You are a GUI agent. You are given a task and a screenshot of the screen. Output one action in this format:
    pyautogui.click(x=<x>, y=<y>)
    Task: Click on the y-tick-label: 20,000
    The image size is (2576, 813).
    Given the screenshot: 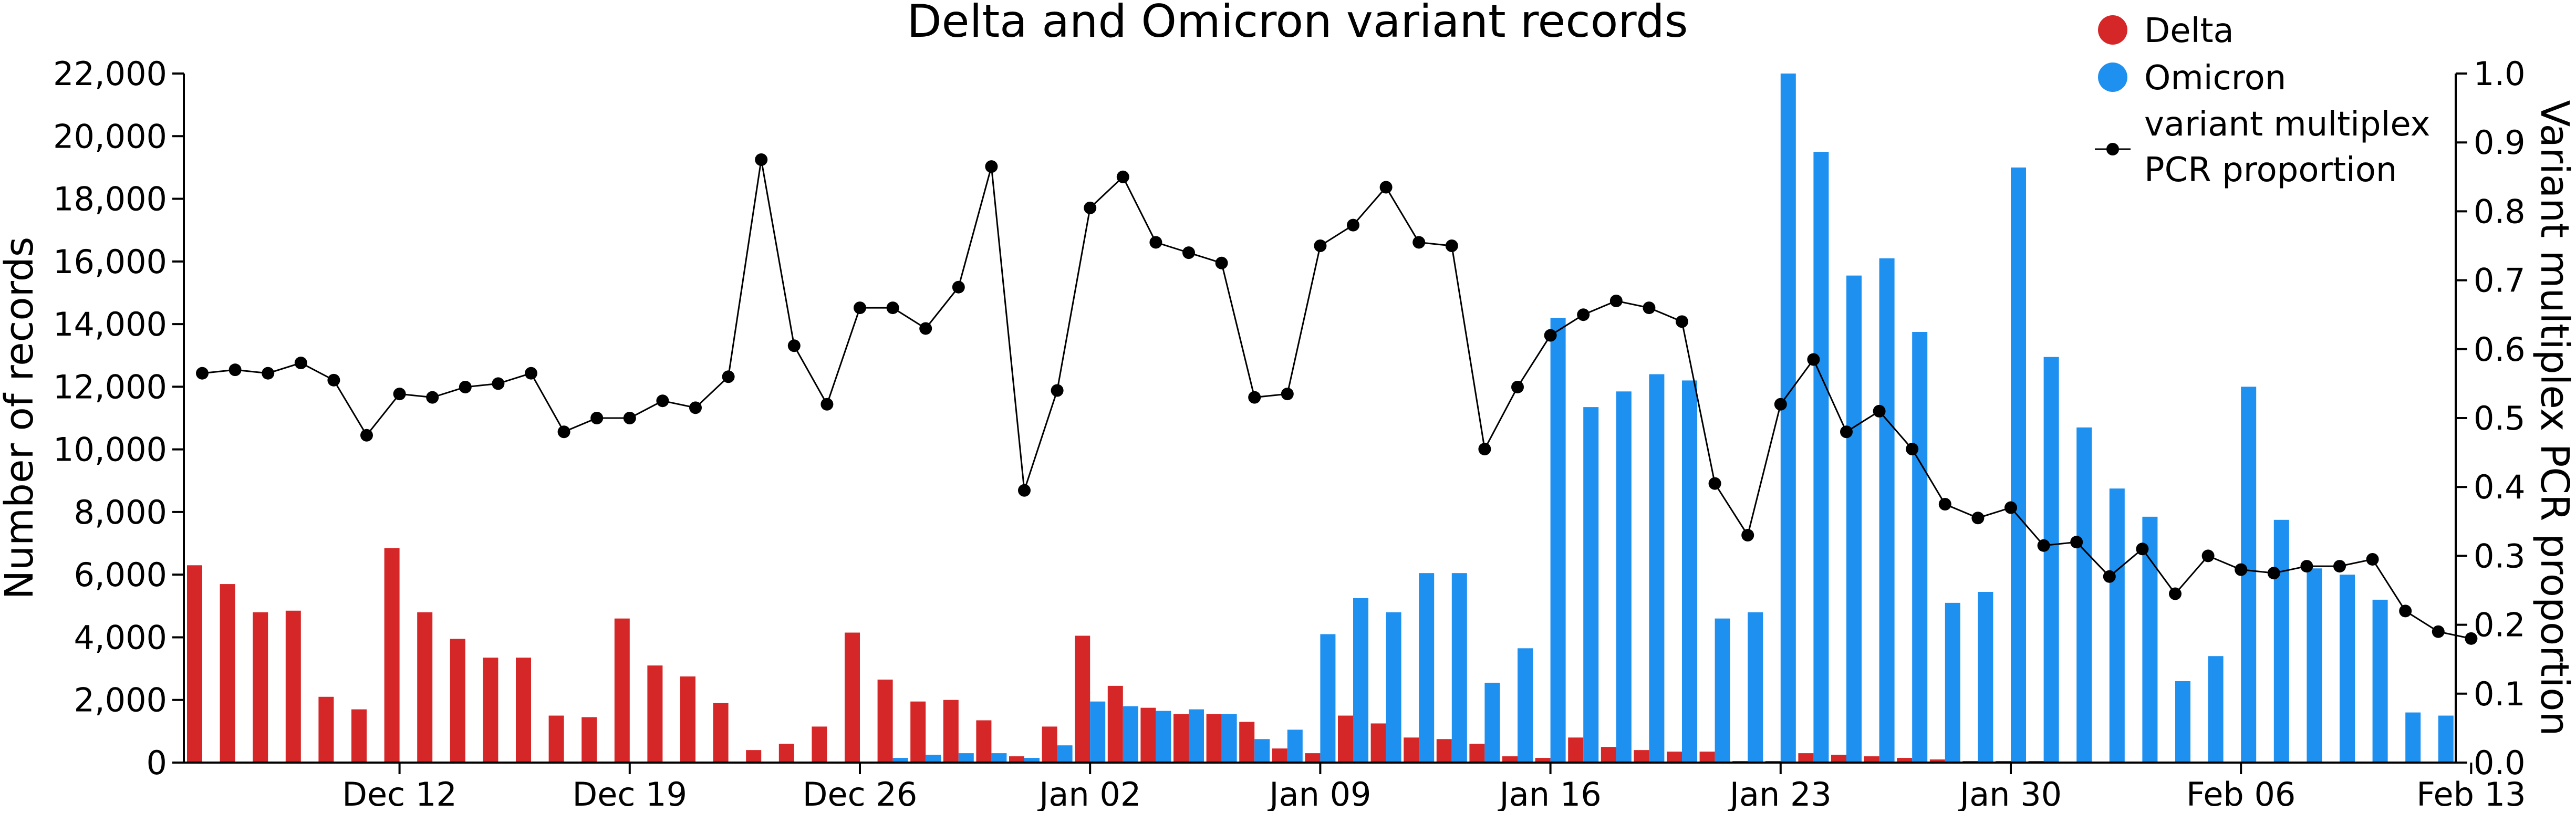 What is the action you would take?
    pyautogui.click(x=110, y=136)
    